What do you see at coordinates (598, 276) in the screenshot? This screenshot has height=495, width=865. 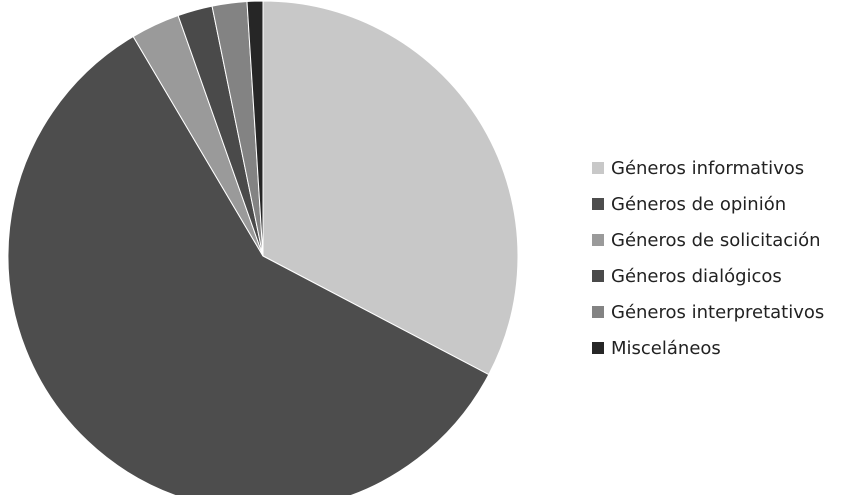 I see `legend-swatch-generos-dialogicos` at bounding box center [598, 276].